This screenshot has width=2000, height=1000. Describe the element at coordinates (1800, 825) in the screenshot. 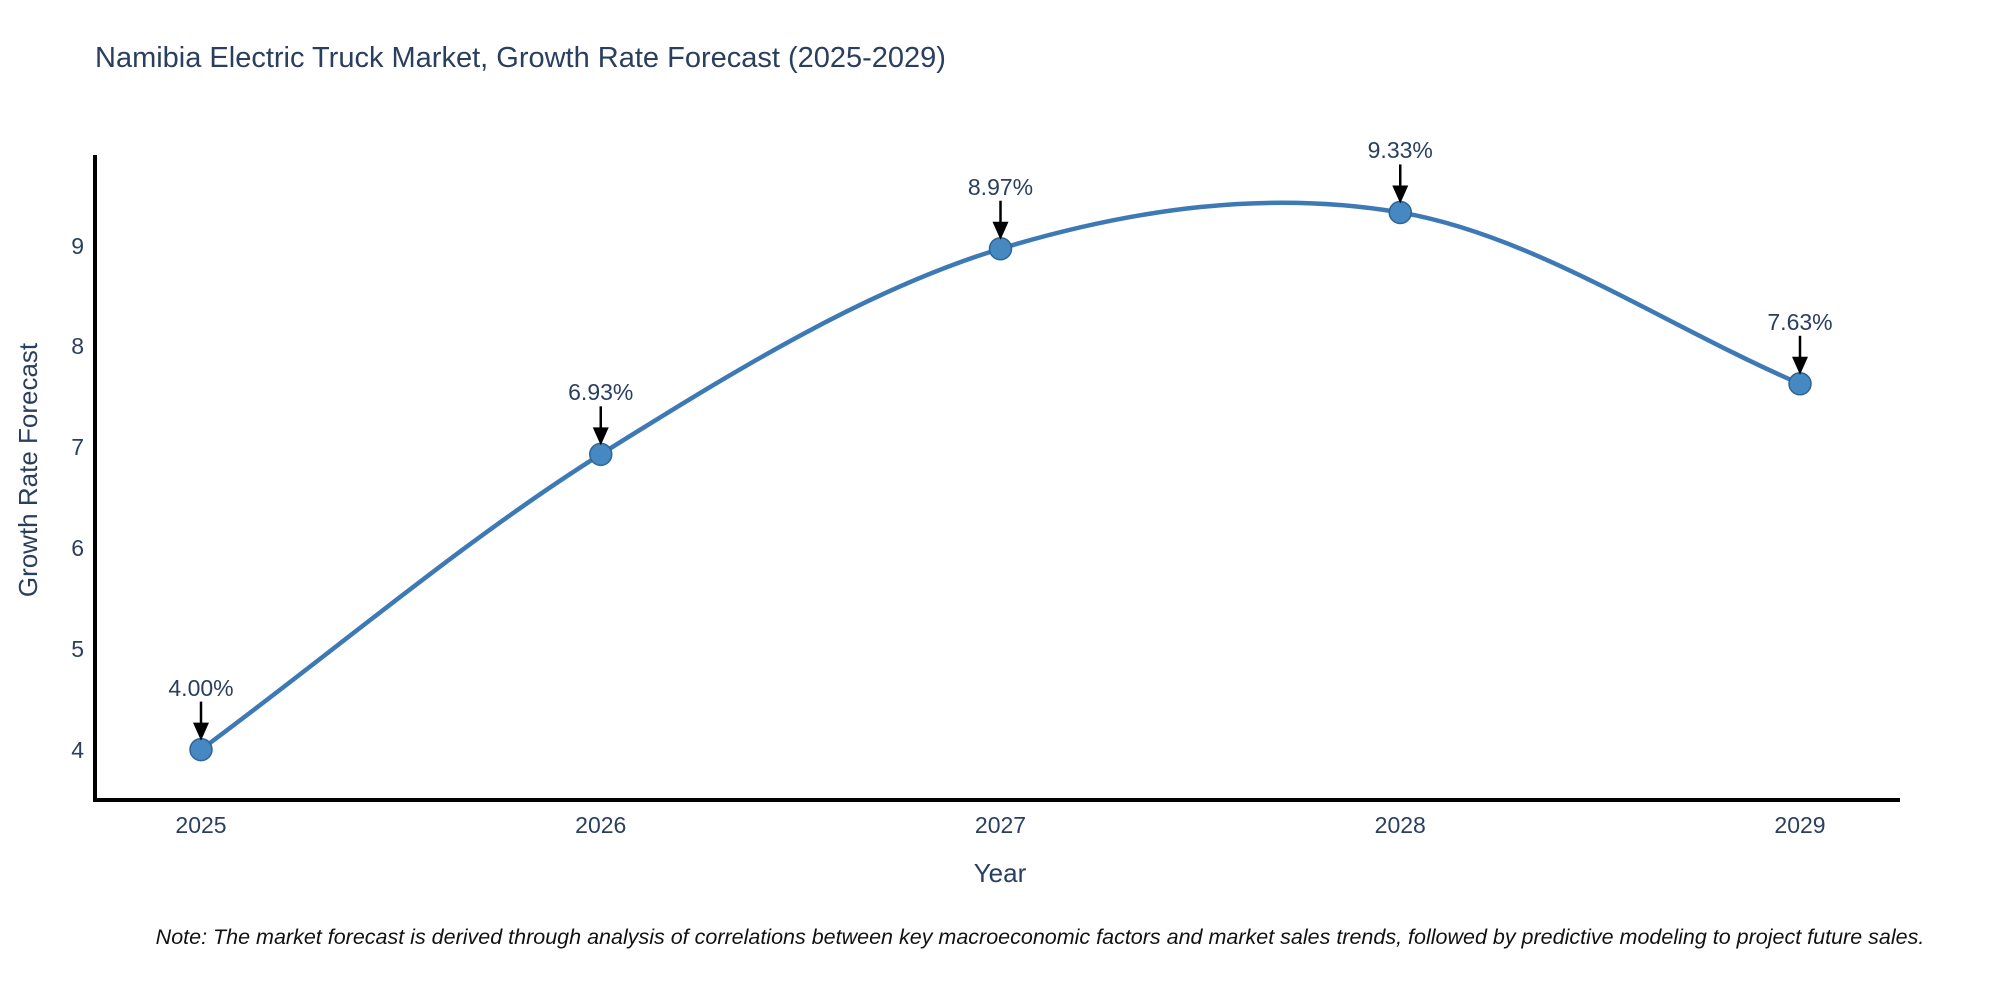

I see `x-tick-label: 2029` at that location.